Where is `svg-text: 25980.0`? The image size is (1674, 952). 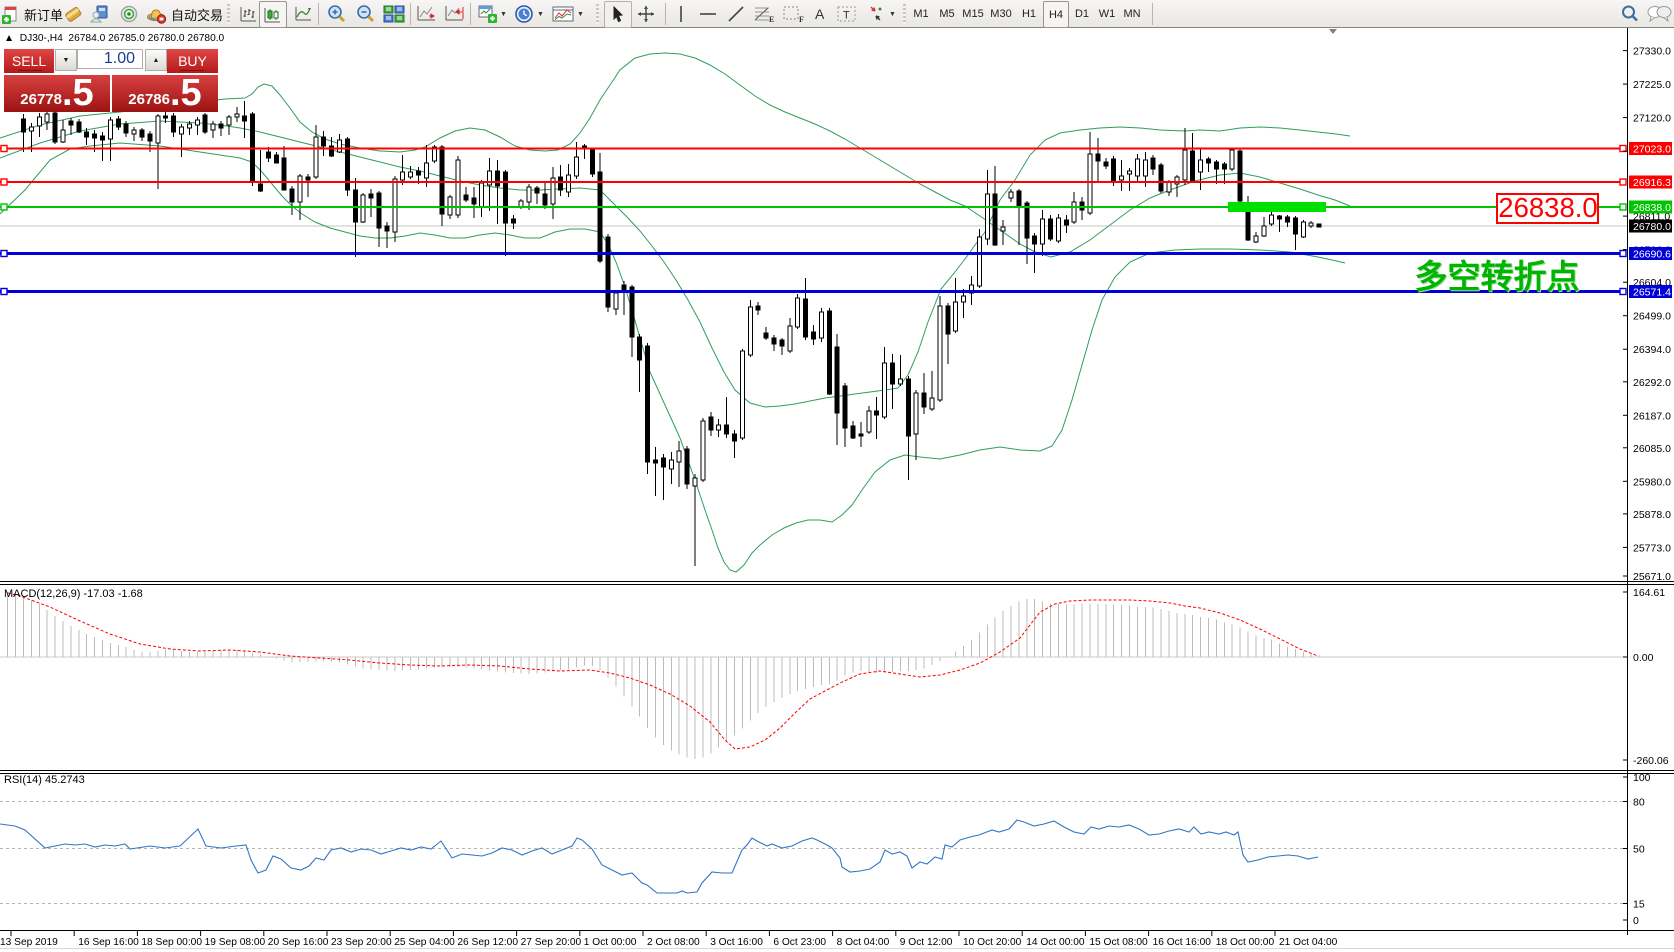 svg-text: 25980.0 is located at coordinates (1652, 482).